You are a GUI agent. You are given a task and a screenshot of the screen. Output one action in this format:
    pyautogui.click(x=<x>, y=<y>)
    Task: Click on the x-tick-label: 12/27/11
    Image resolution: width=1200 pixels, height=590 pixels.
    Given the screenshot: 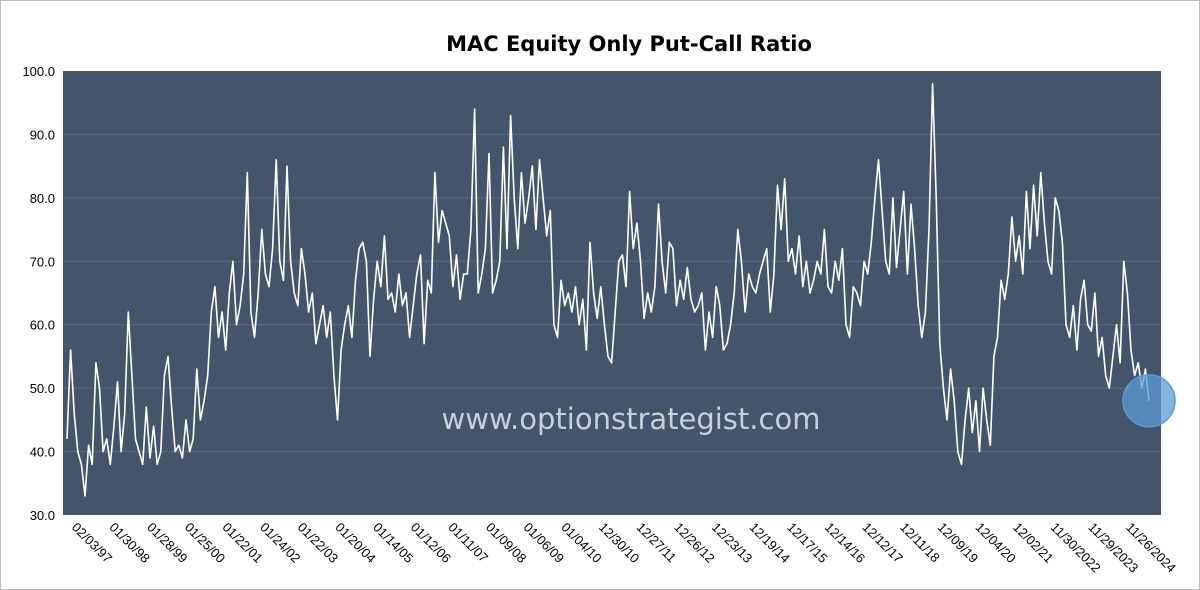 What is the action you would take?
    pyautogui.click(x=657, y=543)
    